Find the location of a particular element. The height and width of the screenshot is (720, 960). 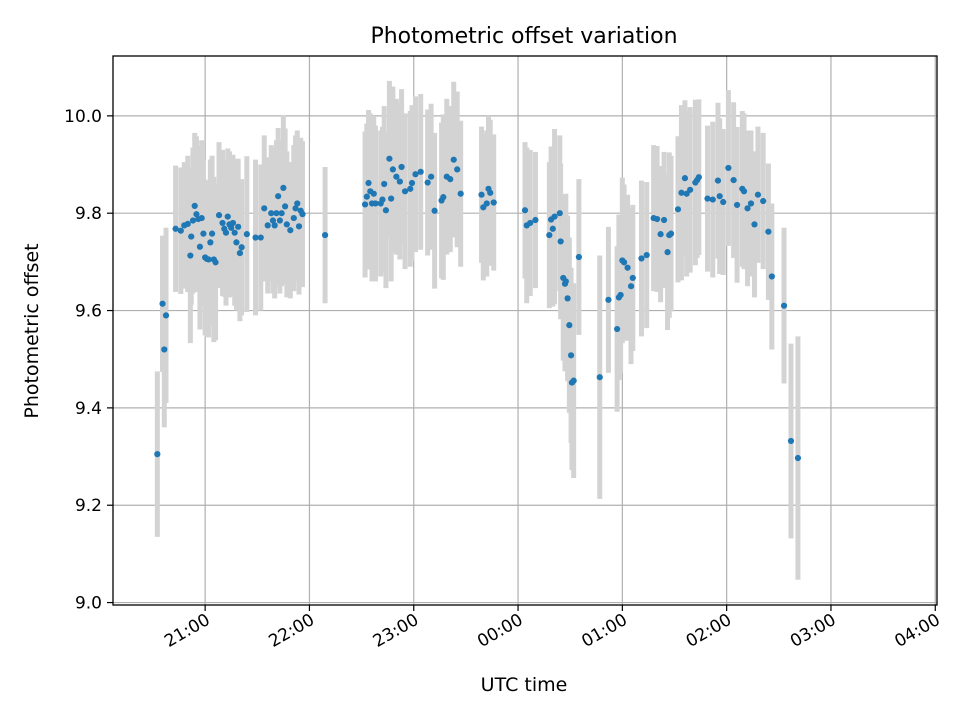

y-tick-label: 10.0 is located at coordinates (83, 117).